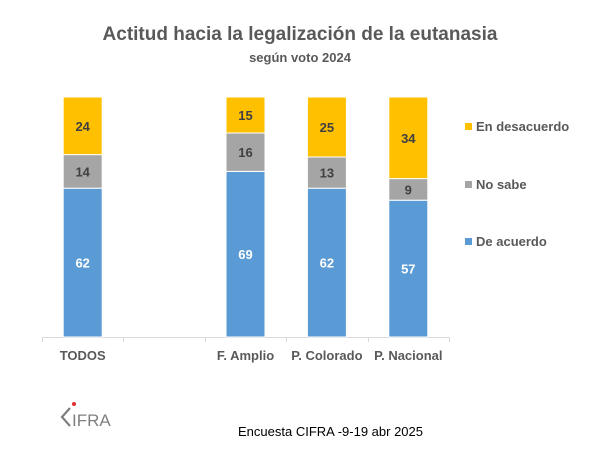 This screenshot has height=450, width=600. Describe the element at coordinates (501, 184) in the screenshot. I see `legend-label: No sabe` at that location.